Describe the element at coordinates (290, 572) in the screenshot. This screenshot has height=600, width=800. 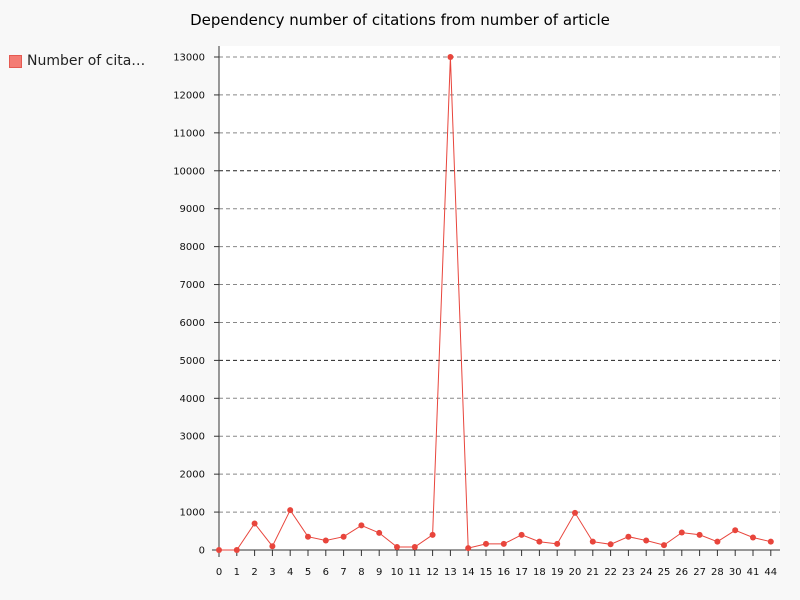
I see `x-tick-label: 4` at that location.